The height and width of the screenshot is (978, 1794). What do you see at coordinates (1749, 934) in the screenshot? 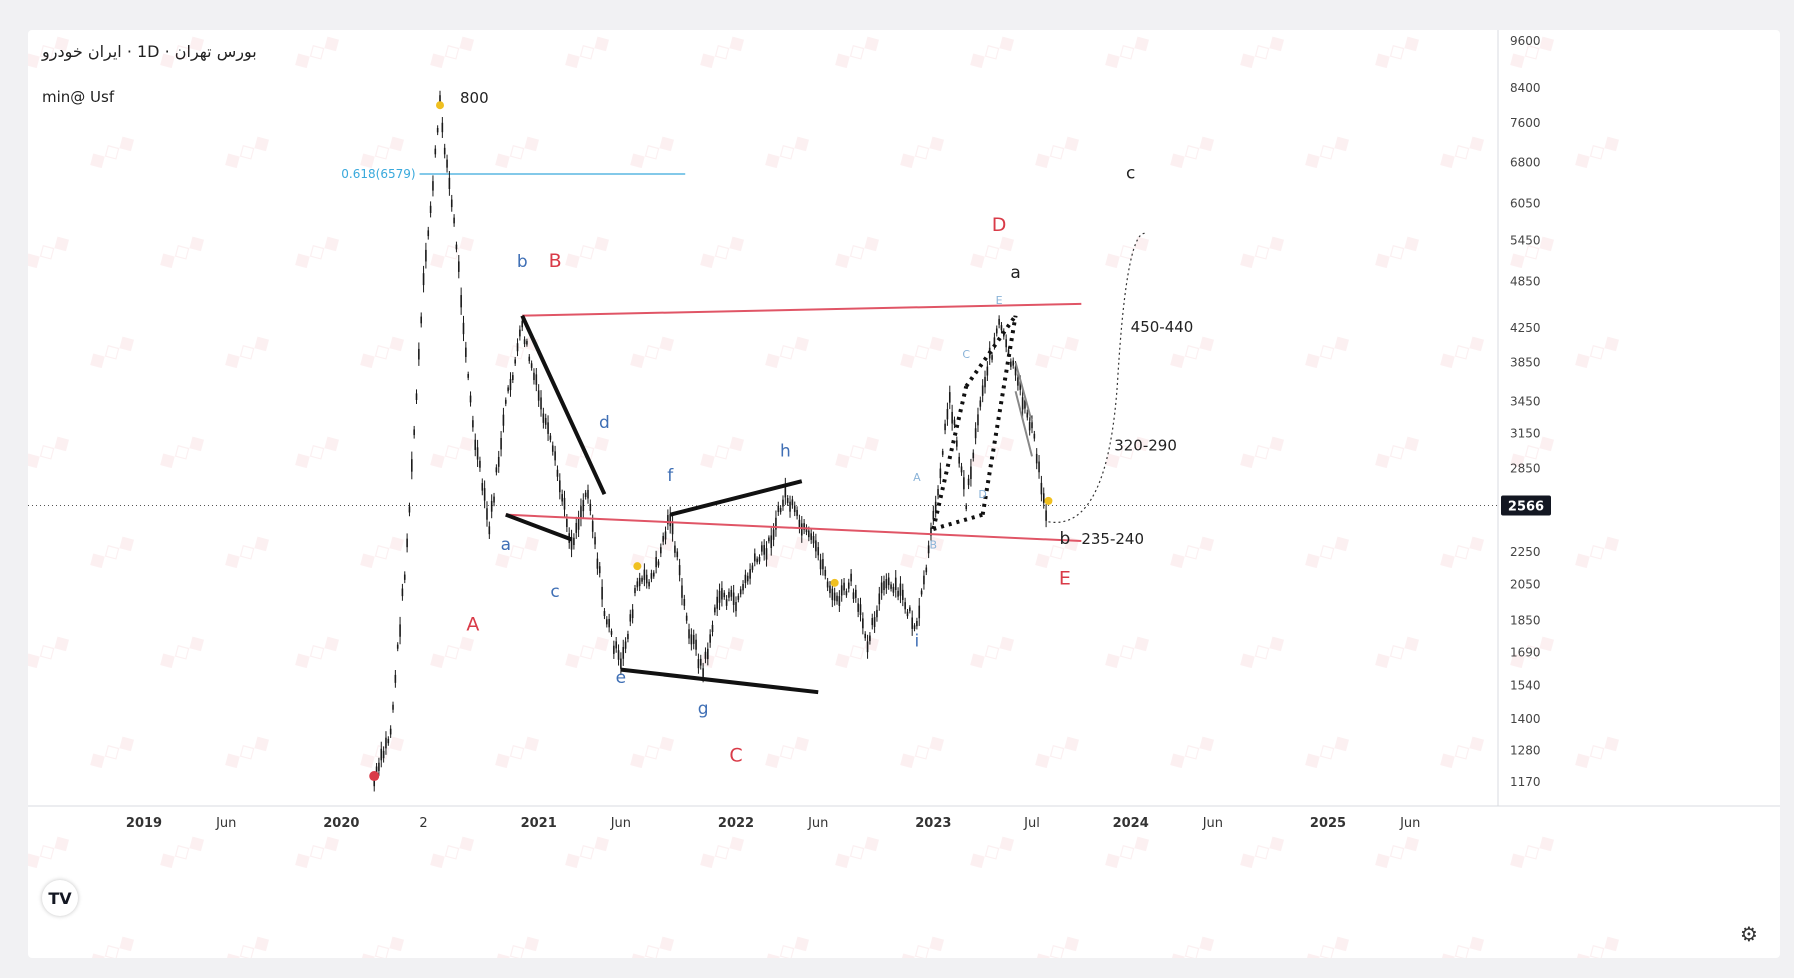
I see `gear-icon: ⚙` at bounding box center [1749, 934].